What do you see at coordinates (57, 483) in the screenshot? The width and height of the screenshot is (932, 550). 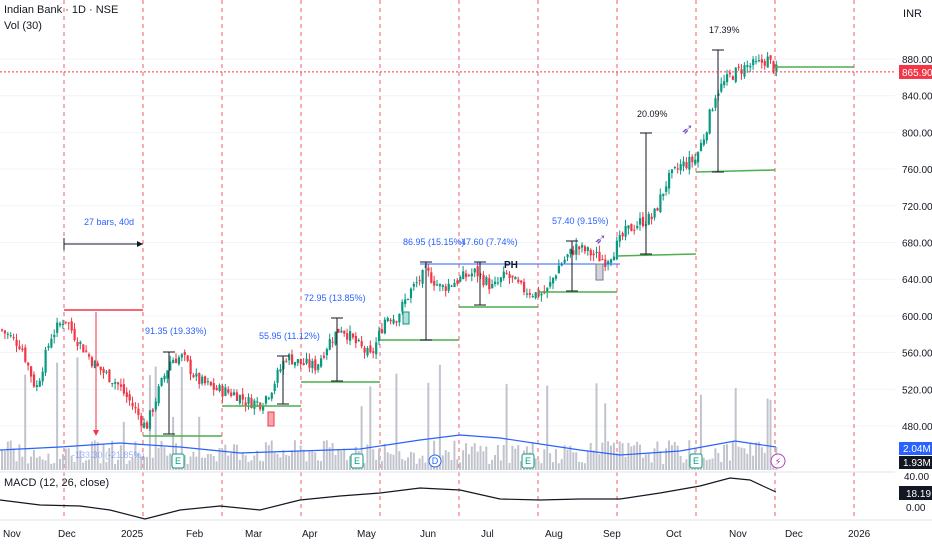 I see `macd-indicator-label: MACD (12, 26, close)` at bounding box center [57, 483].